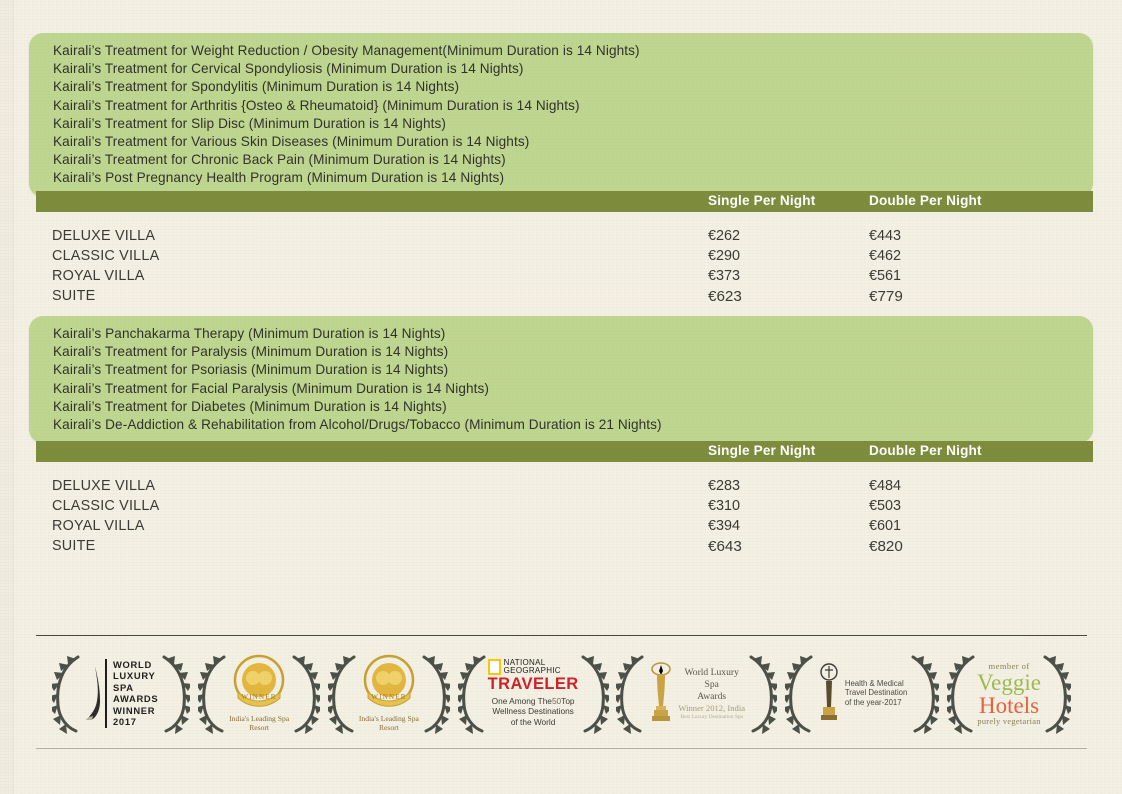  Describe the element at coordinates (885, 526) in the screenshot. I see `double-price: €601` at that location.